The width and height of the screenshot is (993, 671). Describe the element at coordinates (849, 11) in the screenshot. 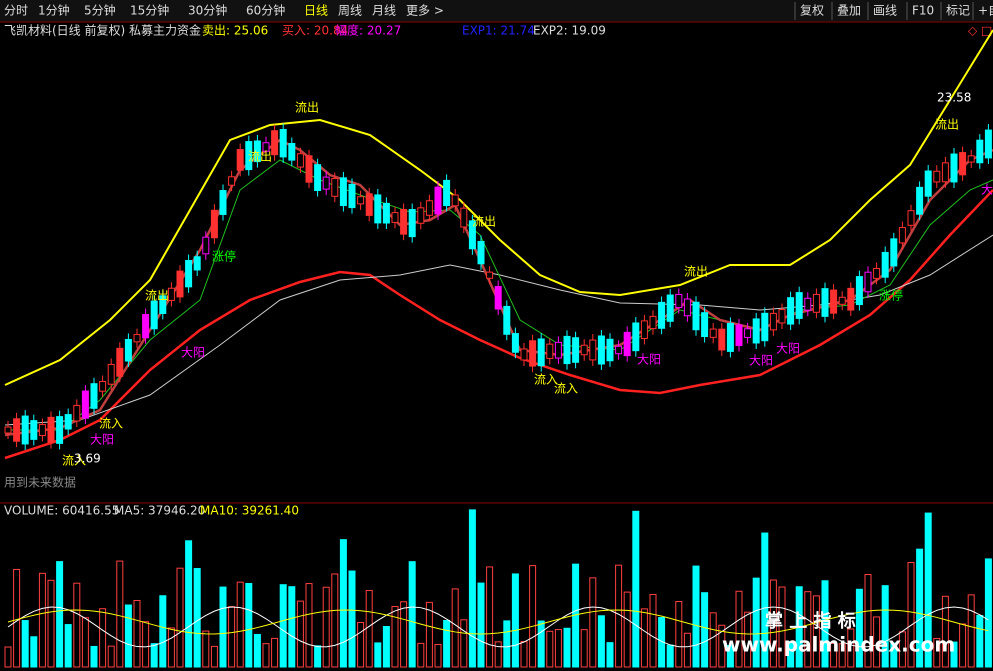

I see `tool-button: 叠加` at that location.